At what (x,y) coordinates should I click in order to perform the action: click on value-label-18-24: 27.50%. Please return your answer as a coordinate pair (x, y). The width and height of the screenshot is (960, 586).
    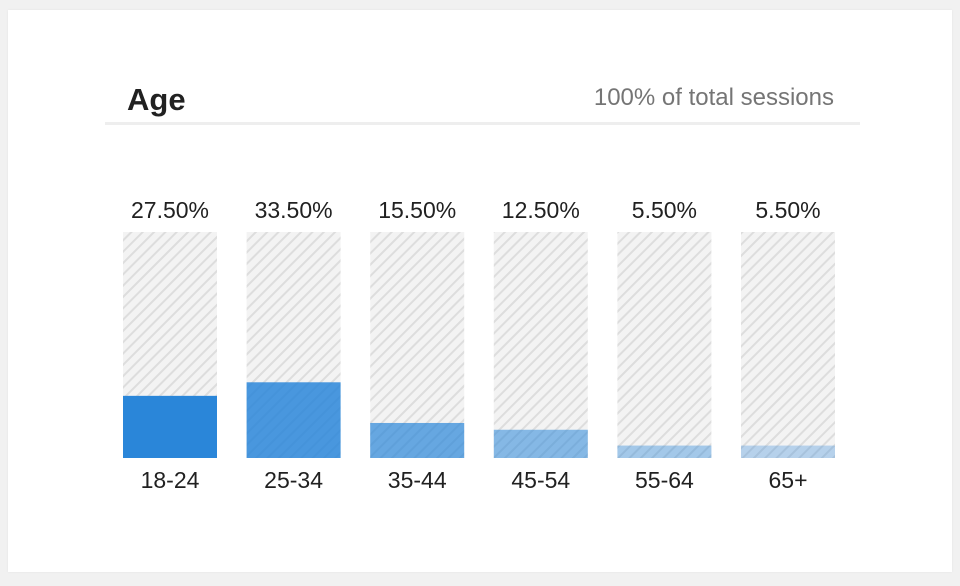
    Looking at the image, I should click on (170, 210).